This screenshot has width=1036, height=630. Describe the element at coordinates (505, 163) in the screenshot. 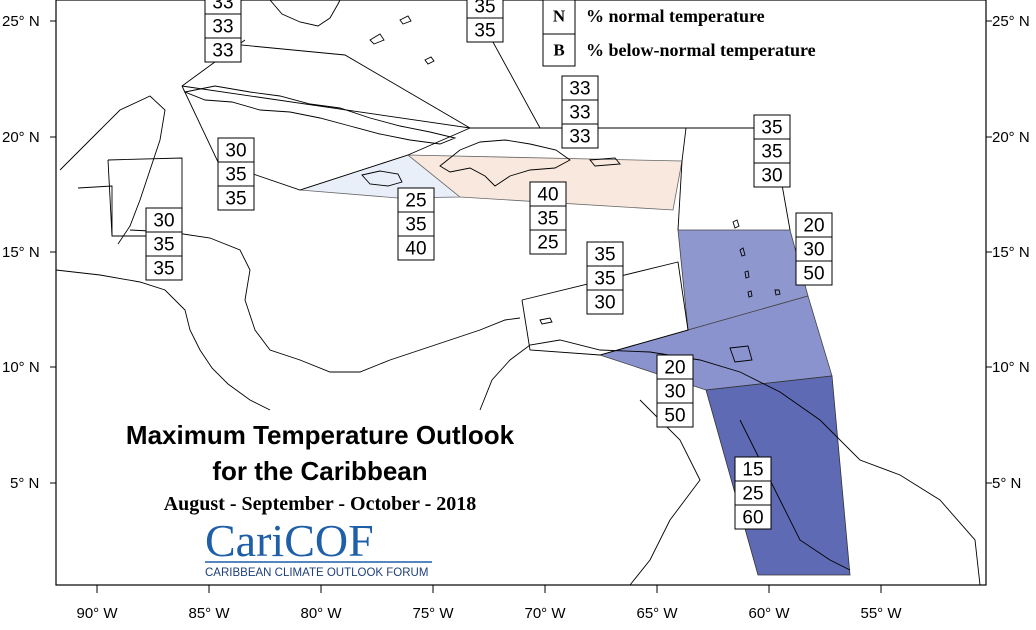

I see `hispaniola-coast` at that location.